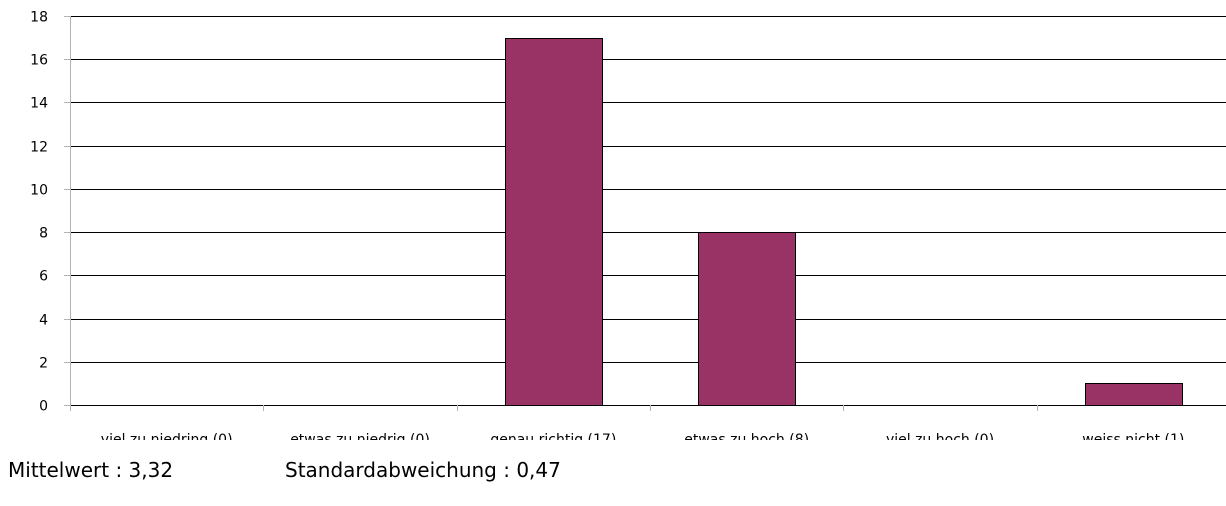  What do you see at coordinates (43, 321) in the screenshot?
I see `y-tick-label: 4` at bounding box center [43, 321].